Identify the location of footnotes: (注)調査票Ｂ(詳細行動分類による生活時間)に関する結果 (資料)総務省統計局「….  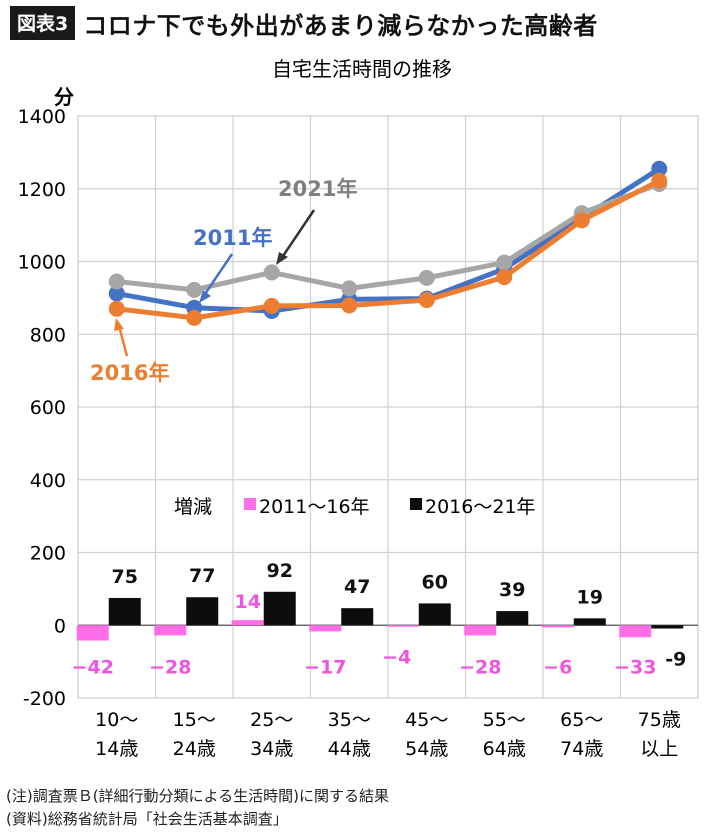
(197, 808).